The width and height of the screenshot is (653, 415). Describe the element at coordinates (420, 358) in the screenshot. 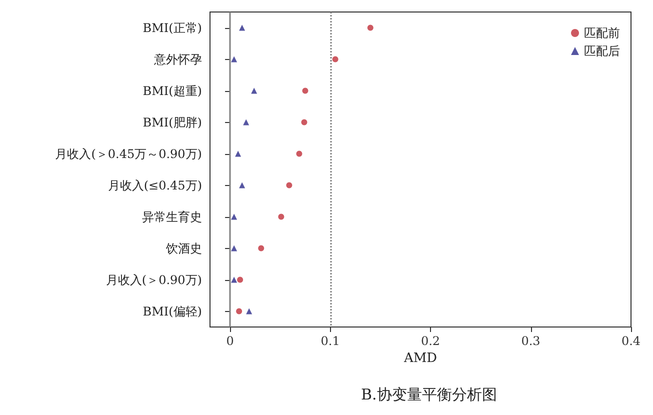

I see `x-axis-title: AMD` at that location.